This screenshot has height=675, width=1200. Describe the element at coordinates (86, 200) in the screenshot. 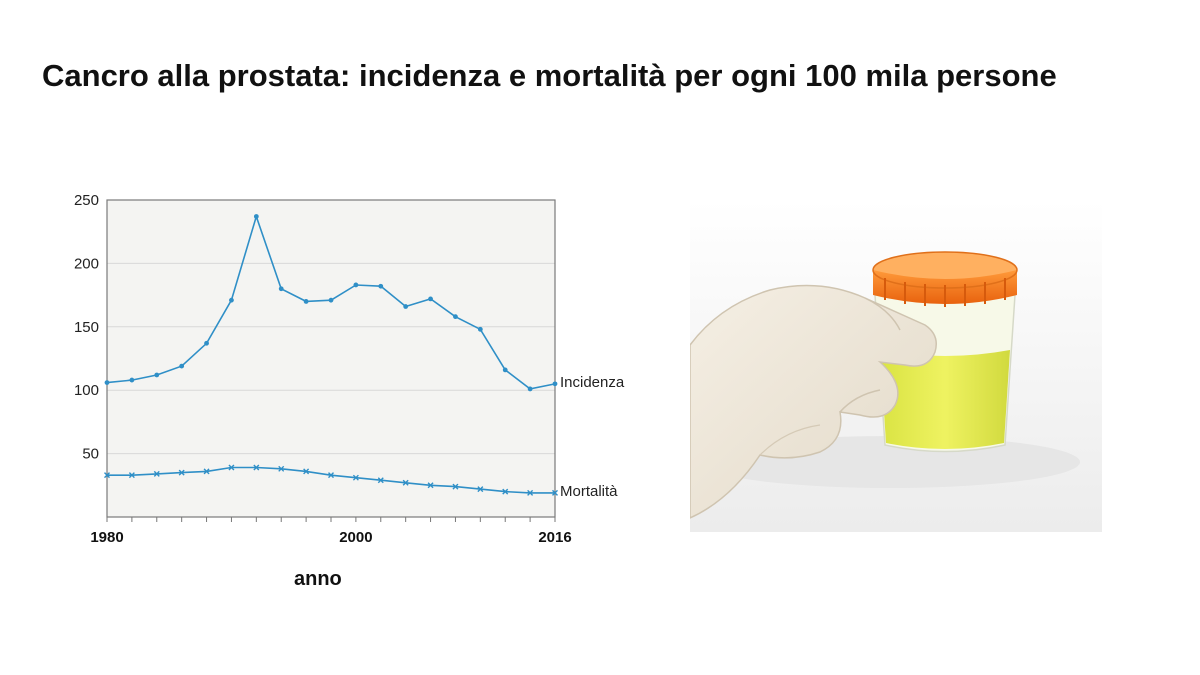

I see `y-tick-label: 250` at that location.